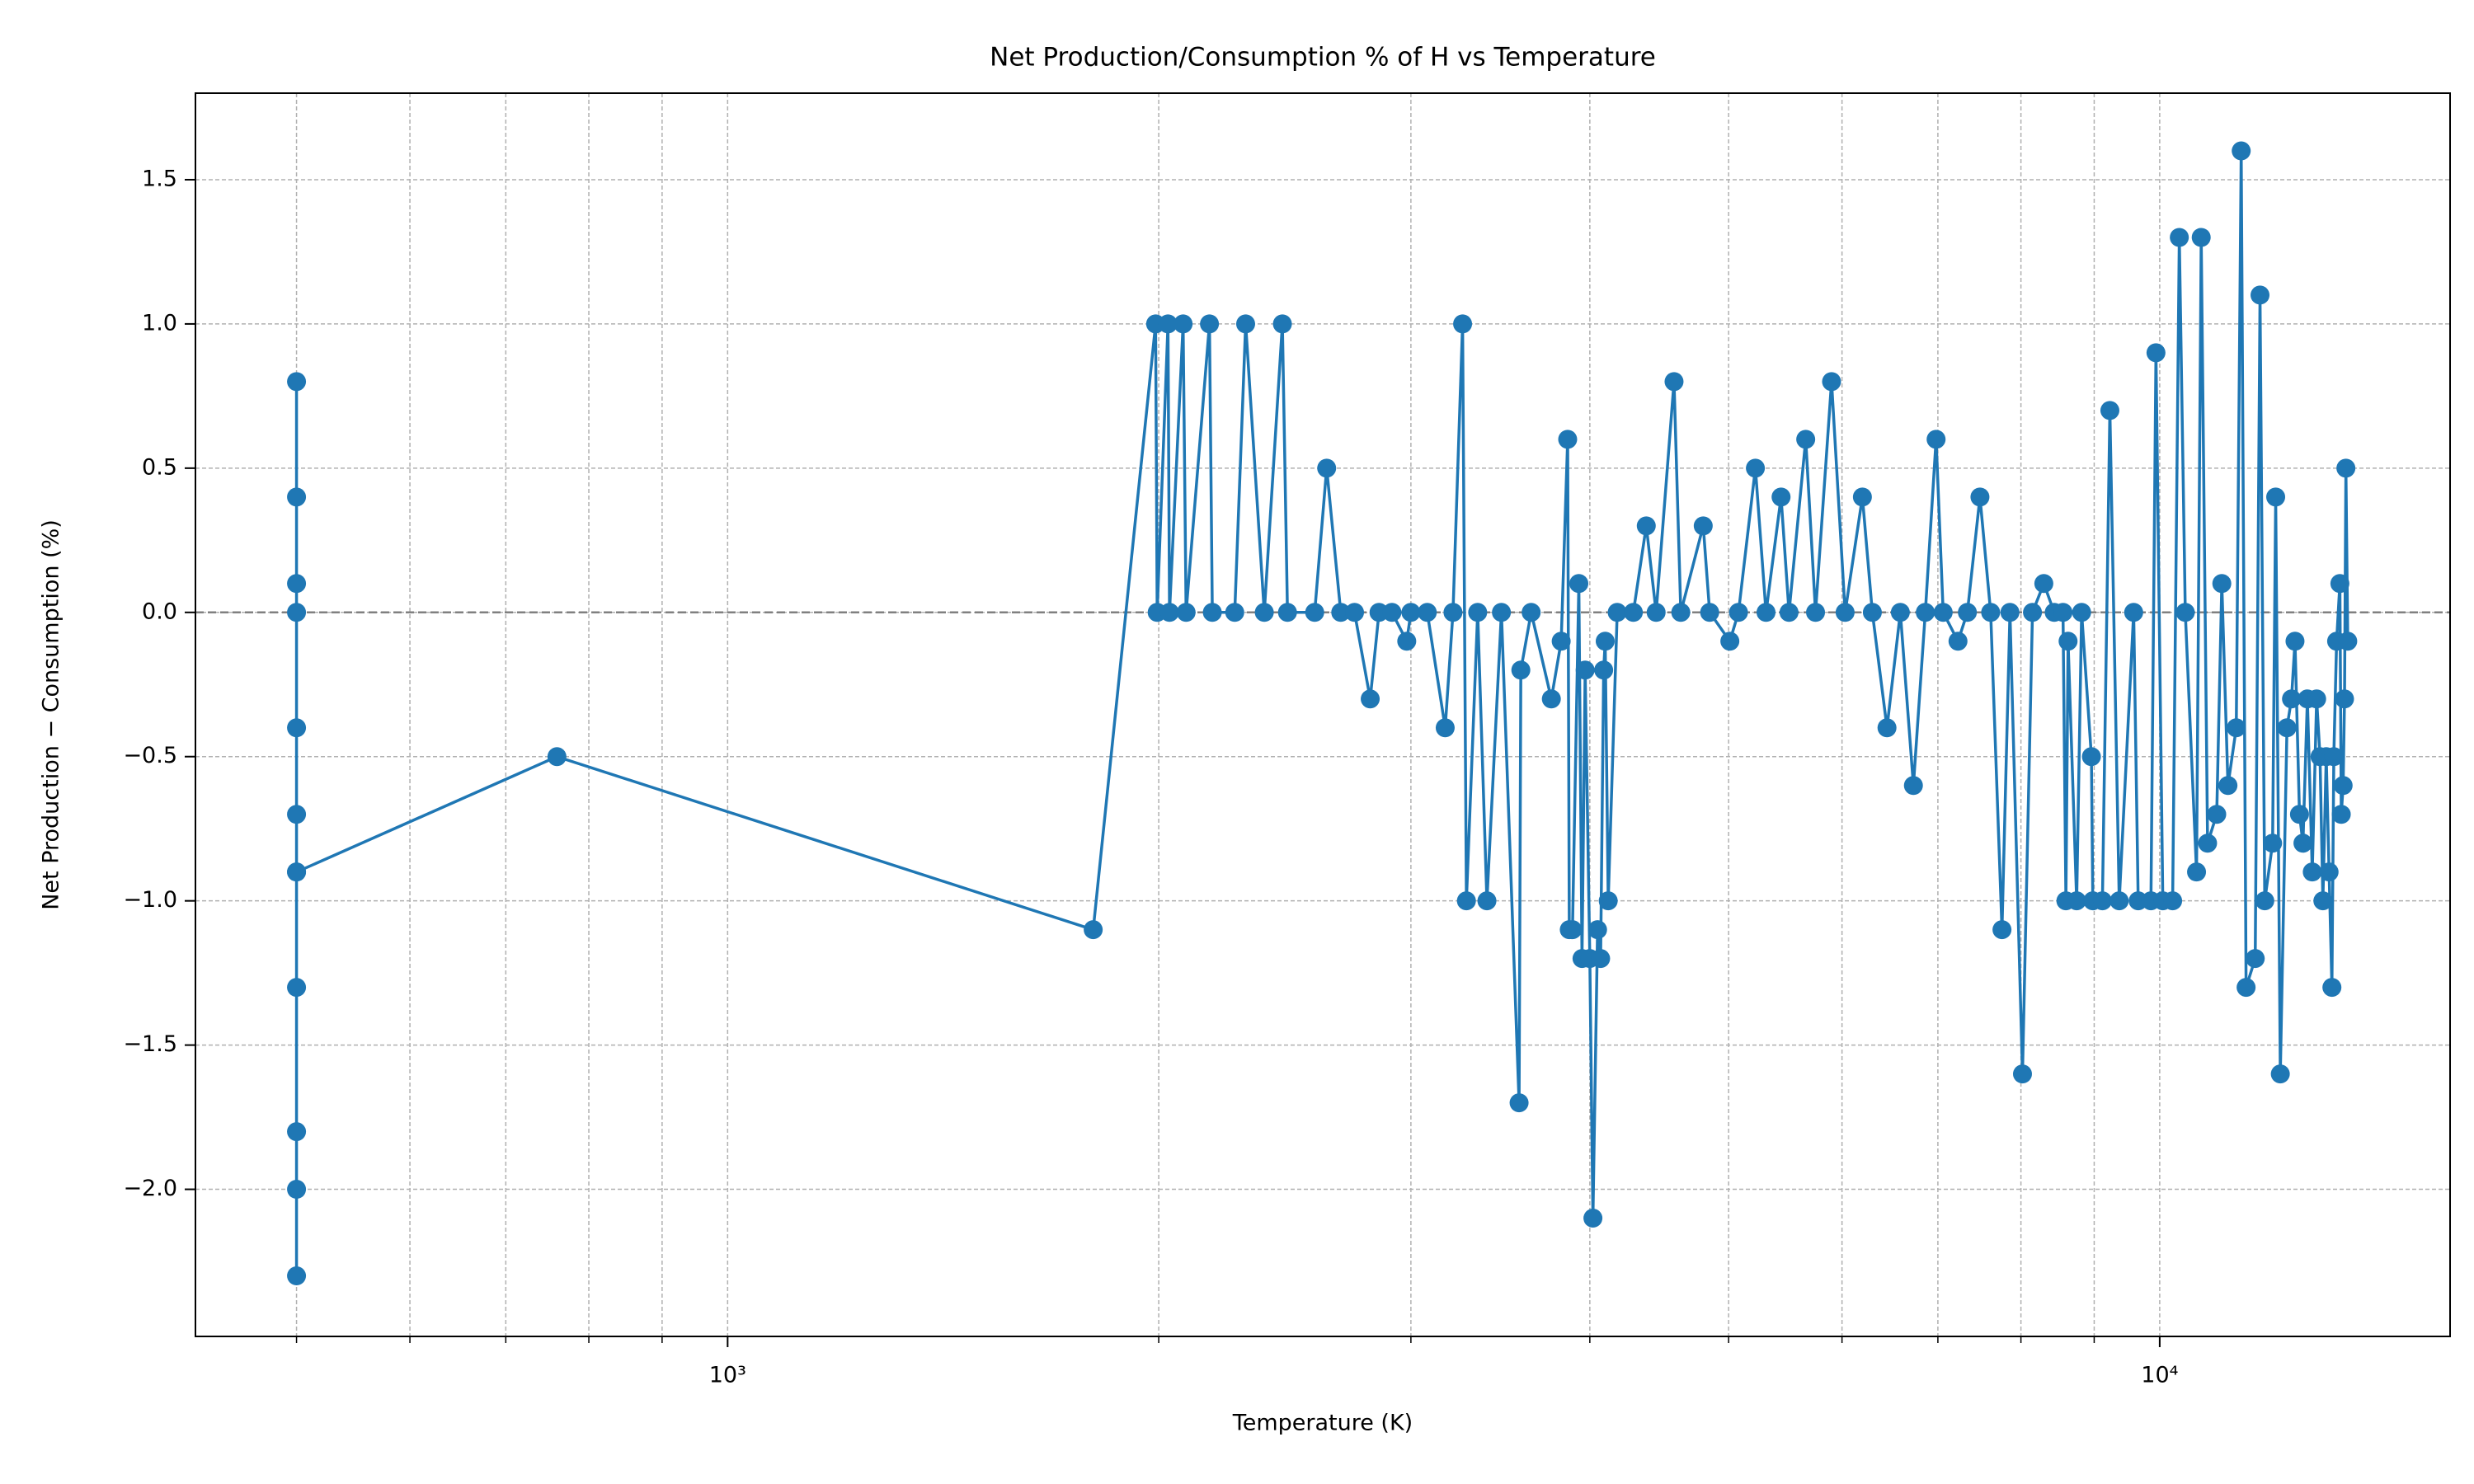  I want to click on y-tick-label: 0.0, so click(159, 611).